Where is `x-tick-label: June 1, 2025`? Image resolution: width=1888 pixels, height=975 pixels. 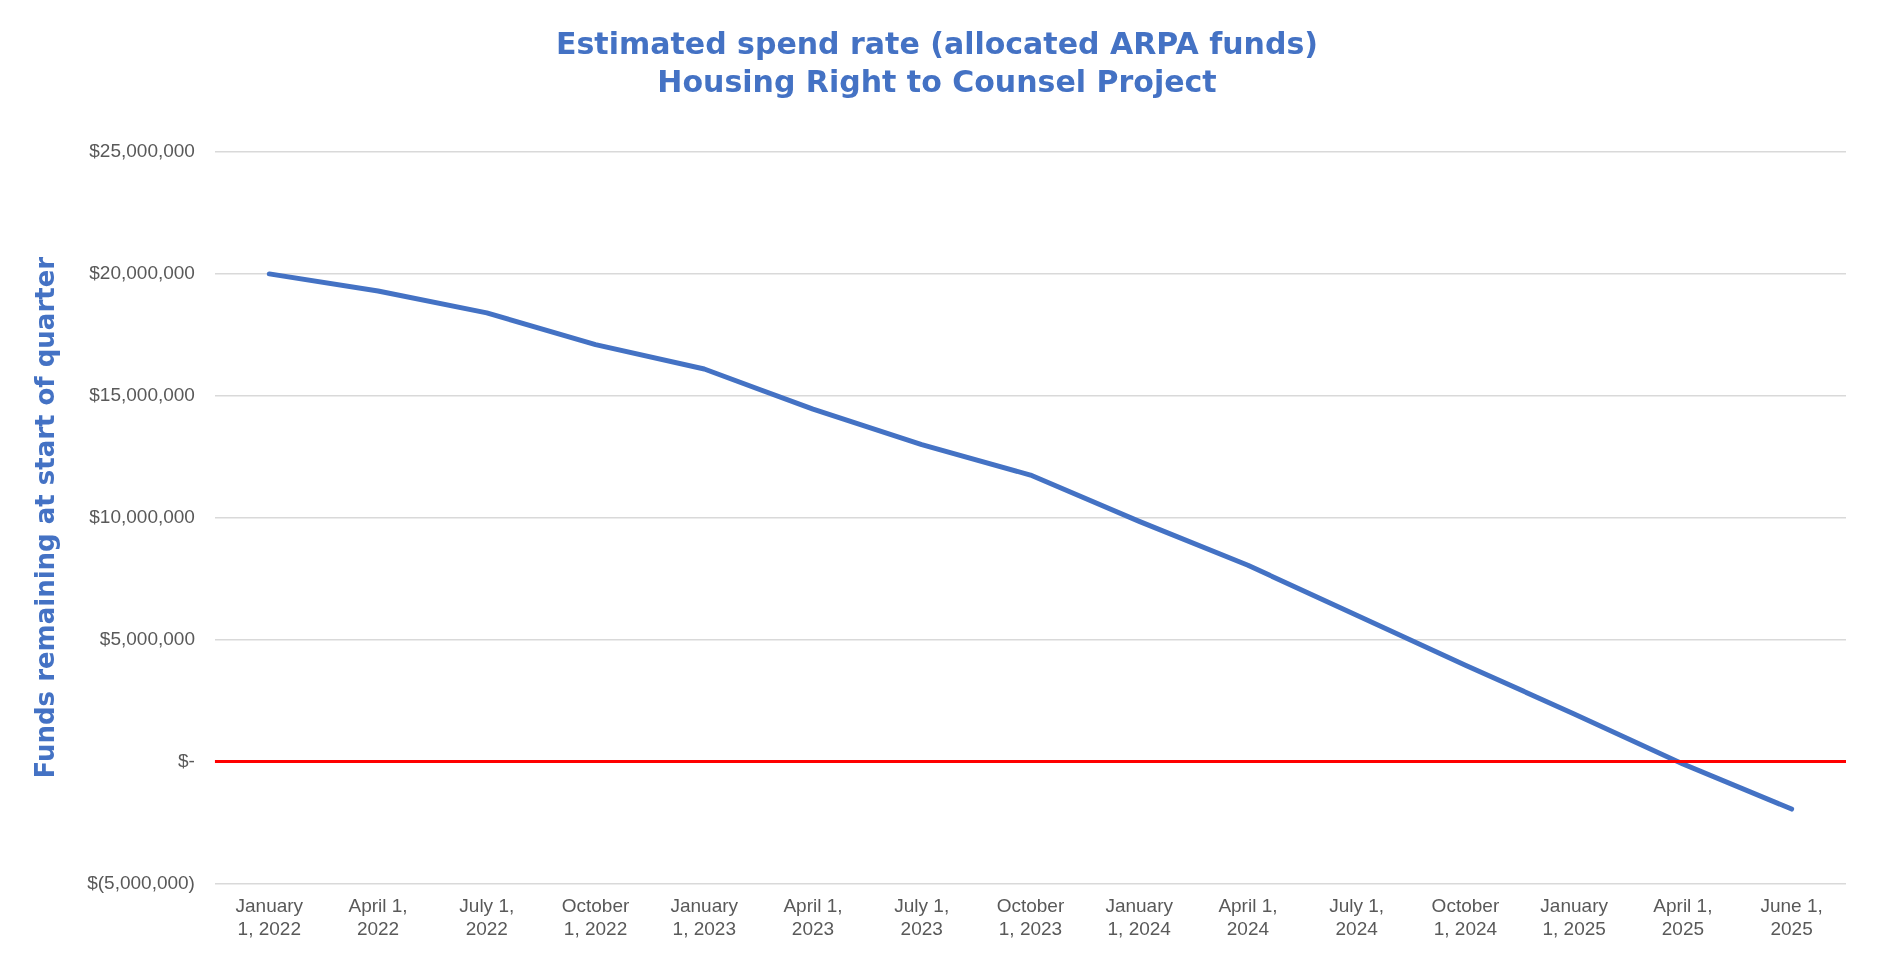
x-tick-label: June 1, 2025 is located at coordinates (1791, 917).